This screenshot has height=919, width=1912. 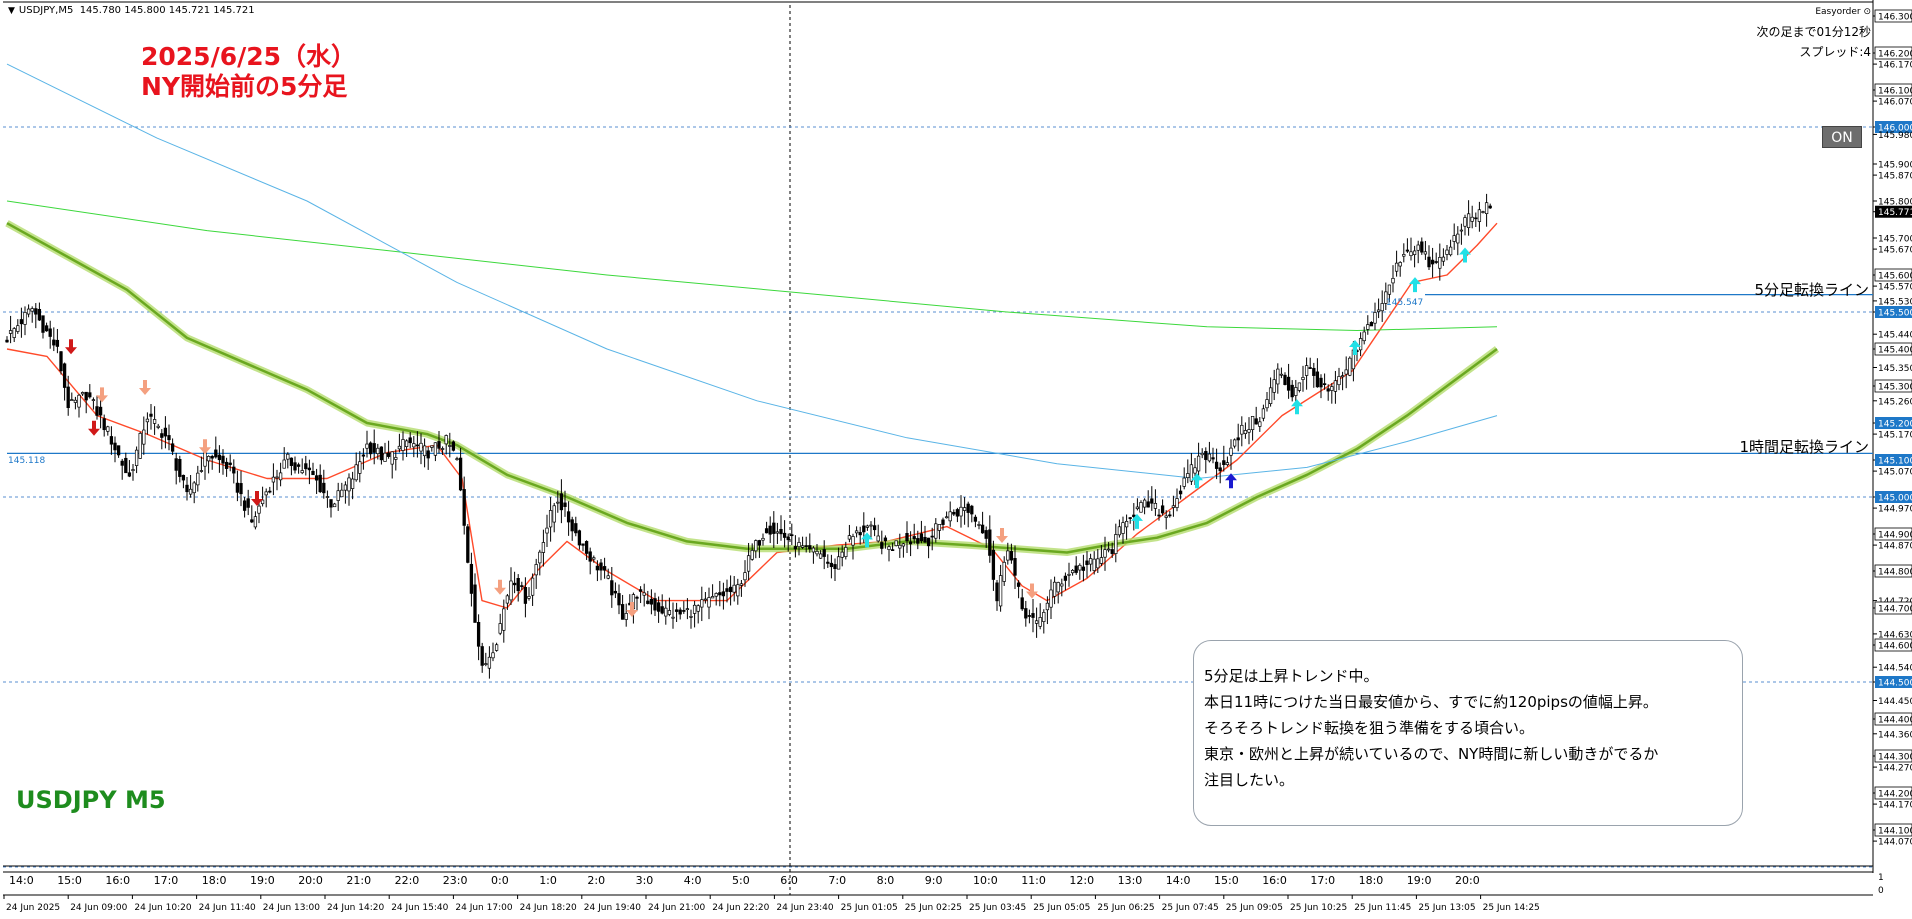 I want to click on price-label: 145.570, so click(x=1895, y=288).